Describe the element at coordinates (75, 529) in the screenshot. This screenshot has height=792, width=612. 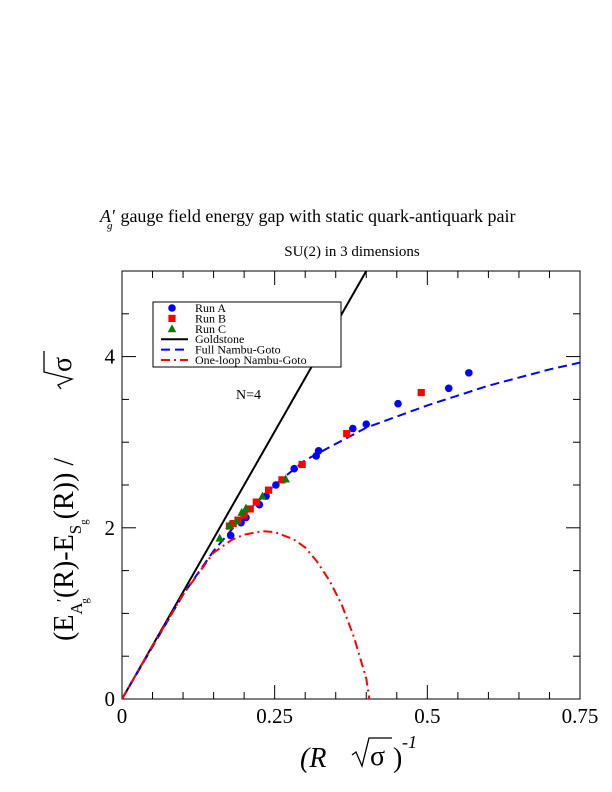
I see `ylabel-sub2: S` at that location.